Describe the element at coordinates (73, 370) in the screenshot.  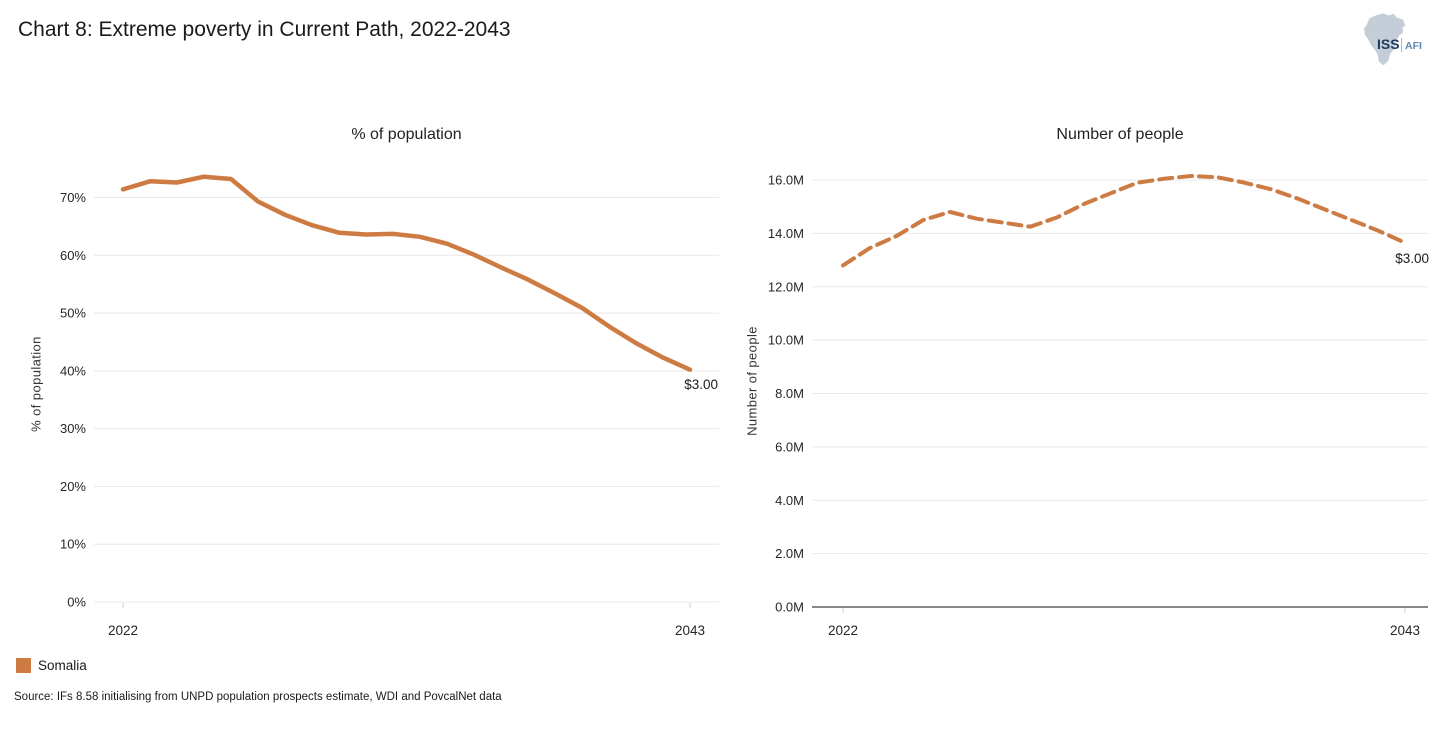
I see `y-tick-label: 40%` at that location.